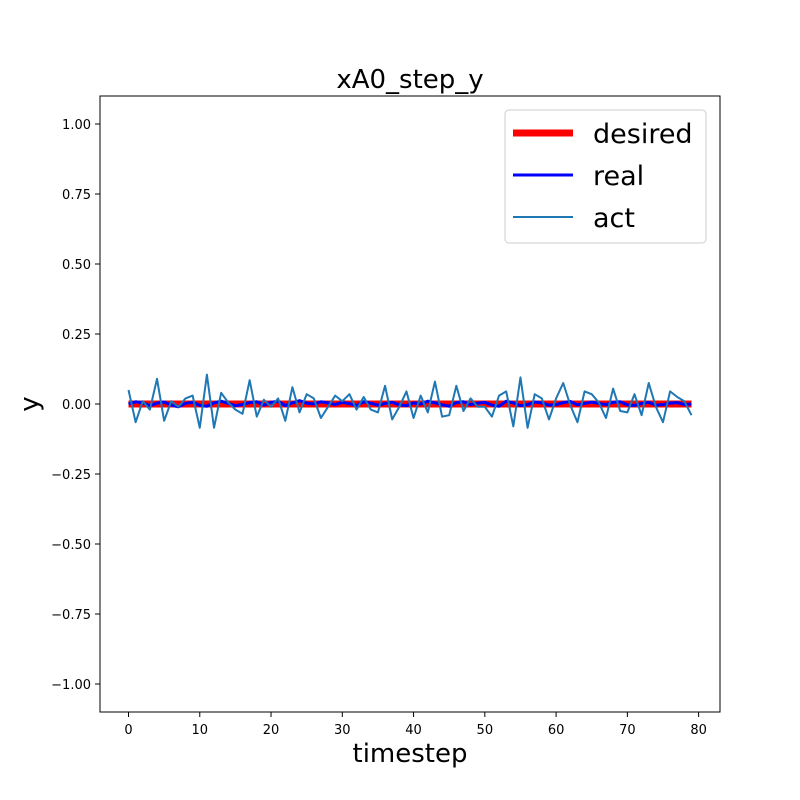 Image resolution: width=800 pixels, height=800 pixels. Describe the element at coordinates (614, 218) in the screenshot. I see `legend-label-act: act` at that location.